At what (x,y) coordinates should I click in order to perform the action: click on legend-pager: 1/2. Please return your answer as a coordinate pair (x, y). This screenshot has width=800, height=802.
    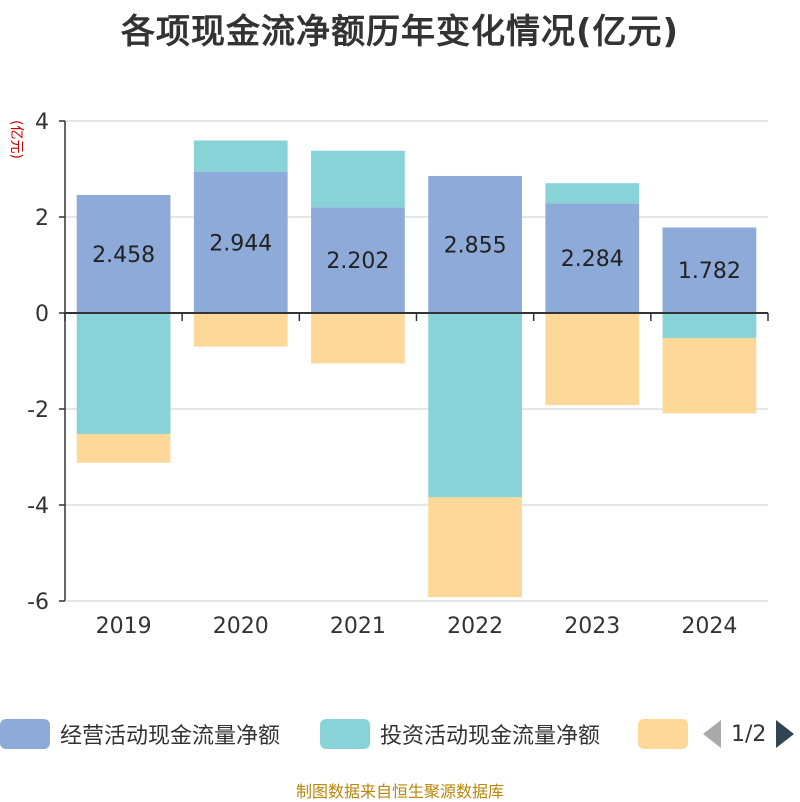
    Looking at the image, I should click on (749, 734).